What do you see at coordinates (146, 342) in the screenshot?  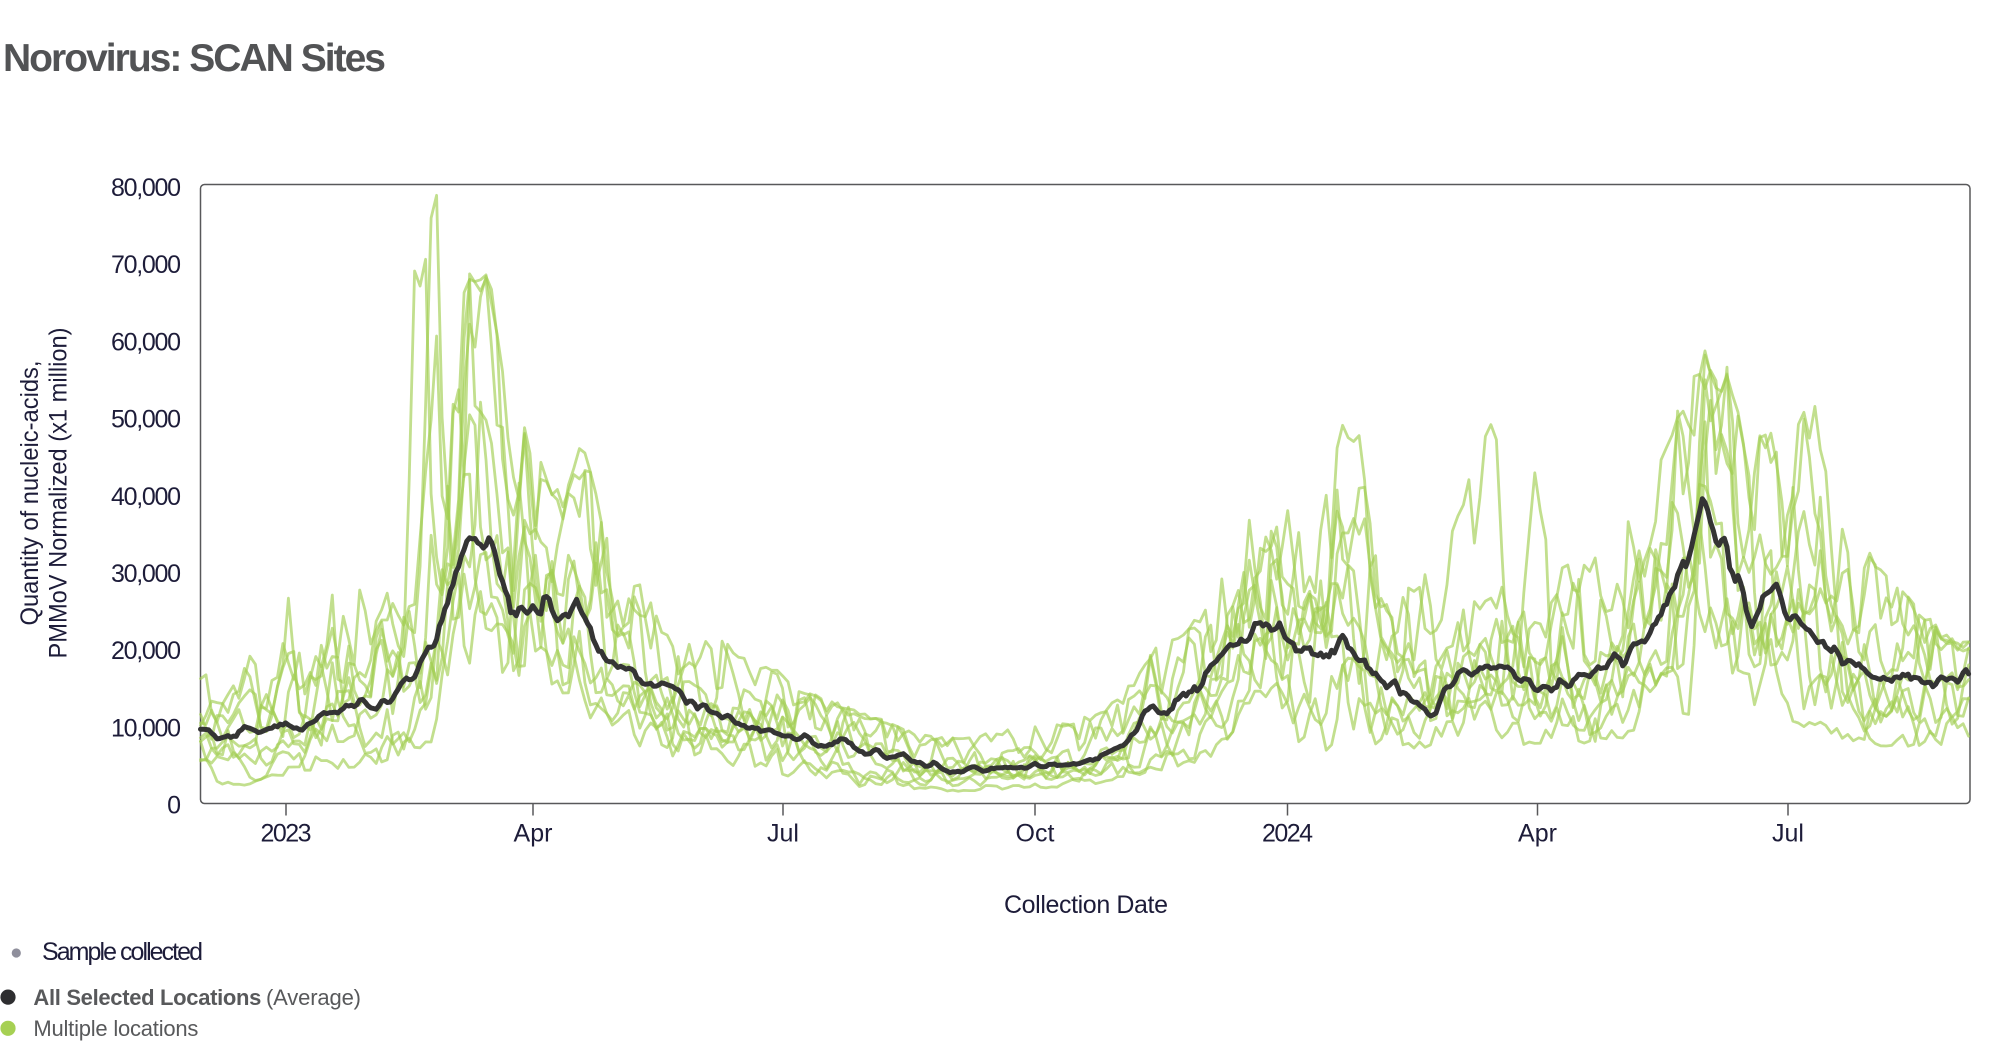 I see `svg-text: 60,000` at bounding box center [146, 342].